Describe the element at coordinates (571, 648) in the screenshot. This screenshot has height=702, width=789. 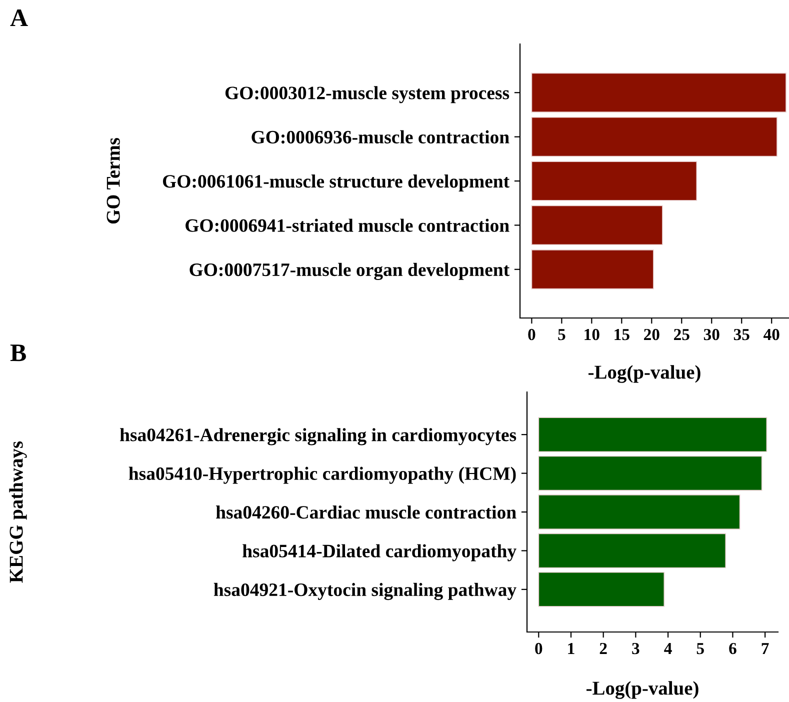
I see `x-tick-label: 1` at that location.